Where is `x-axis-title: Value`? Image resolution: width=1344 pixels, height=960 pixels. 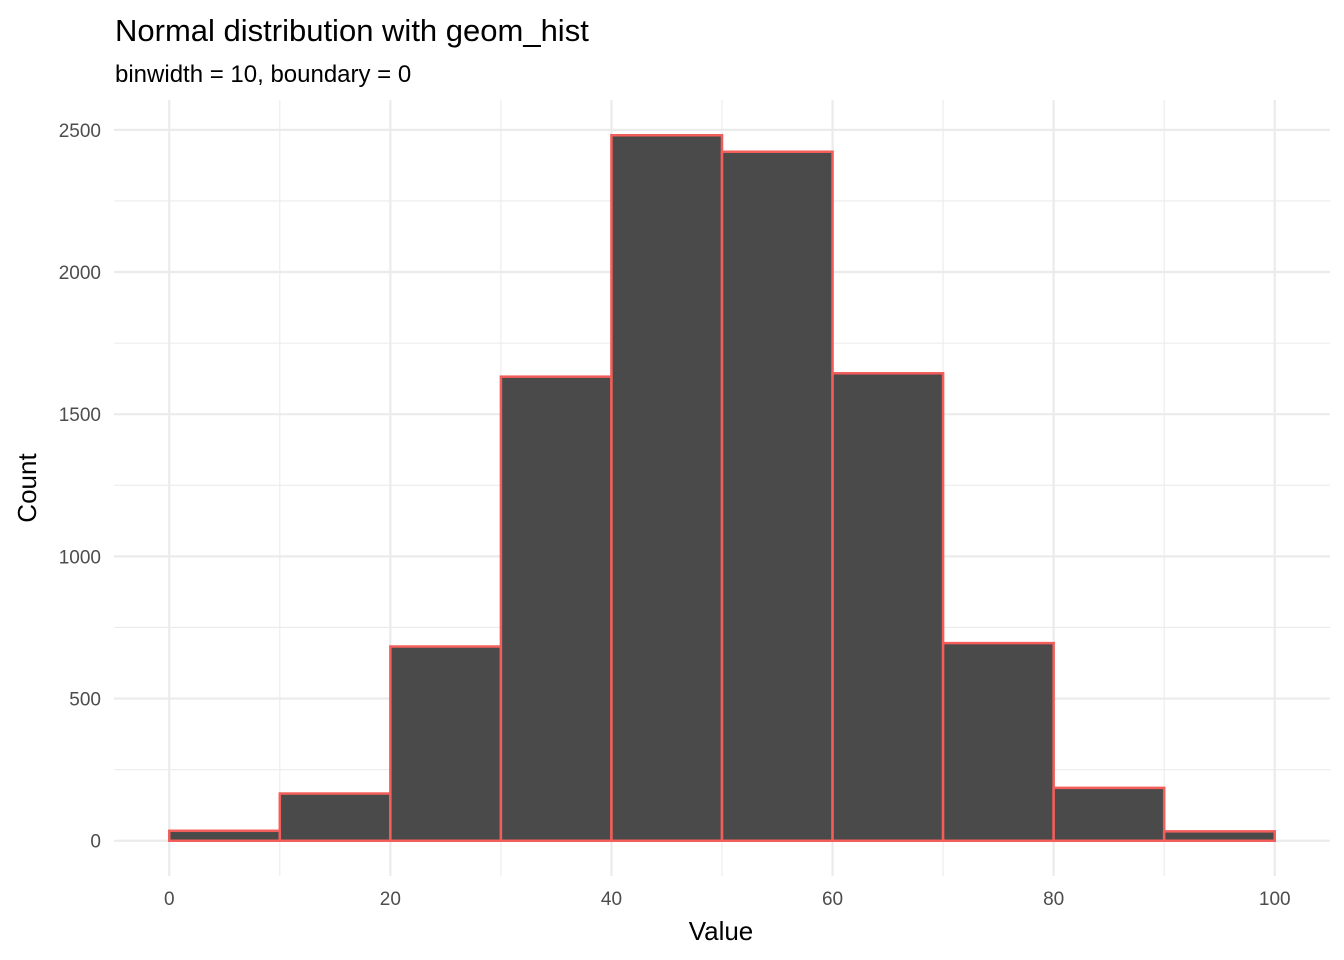 x-axis-title: Value is located at coordinates (721, 931).